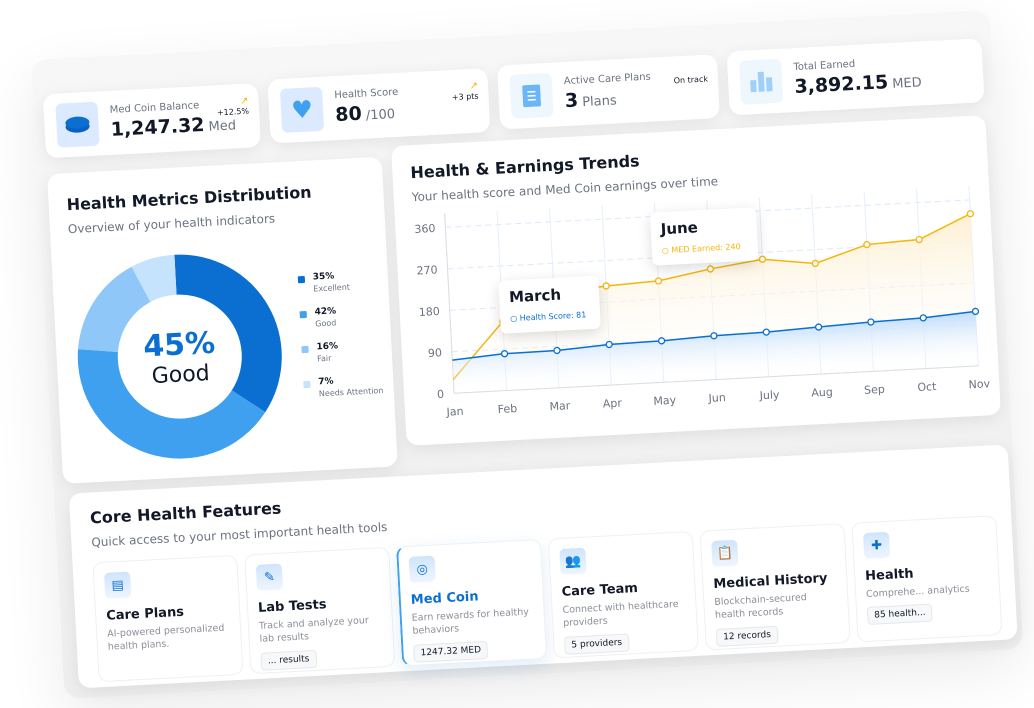 This screenshot has height=708, width=1034. I want to click on stat-unit: Plans, so click(599, 102).